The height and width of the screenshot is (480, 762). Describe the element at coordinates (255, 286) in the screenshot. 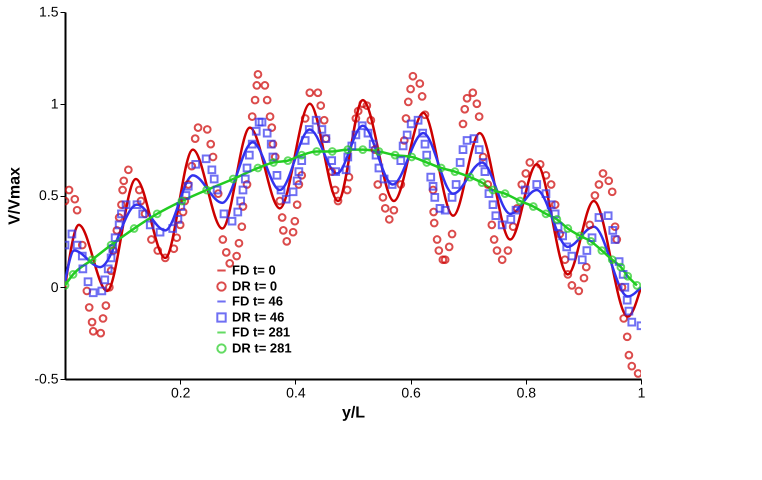

I see `legend-label: DR t= 0` at that location.